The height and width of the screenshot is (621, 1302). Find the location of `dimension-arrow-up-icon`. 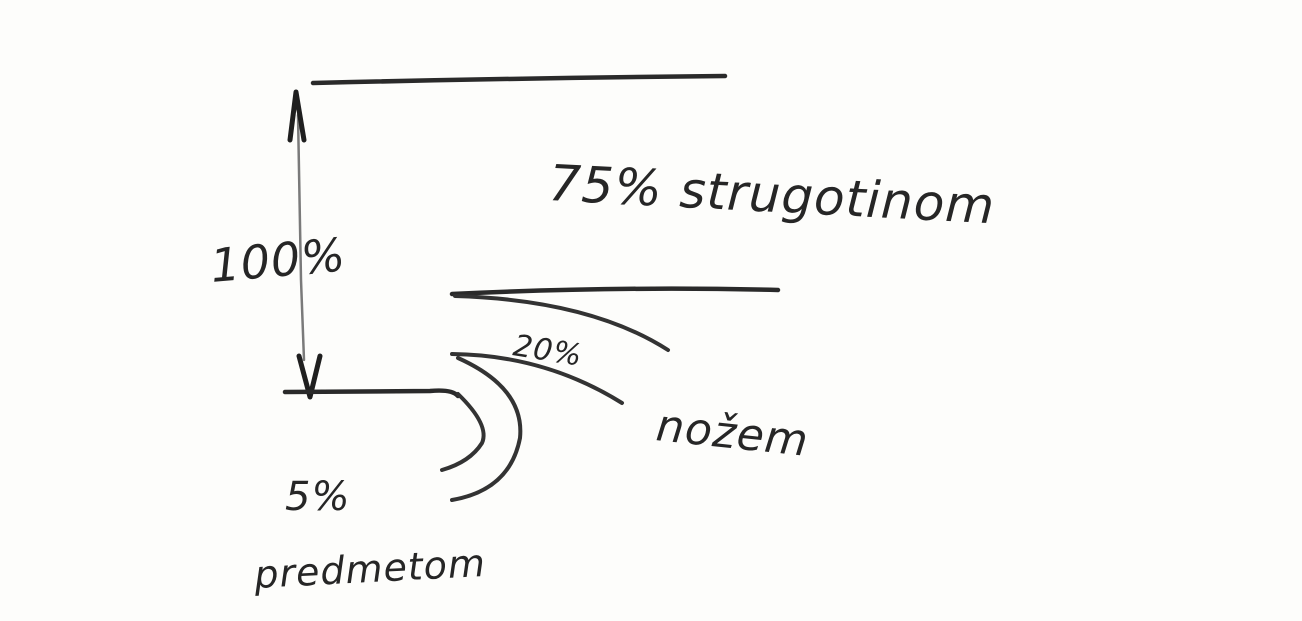

dimension-arrow-up-icon is located at coordinates (297, 116).